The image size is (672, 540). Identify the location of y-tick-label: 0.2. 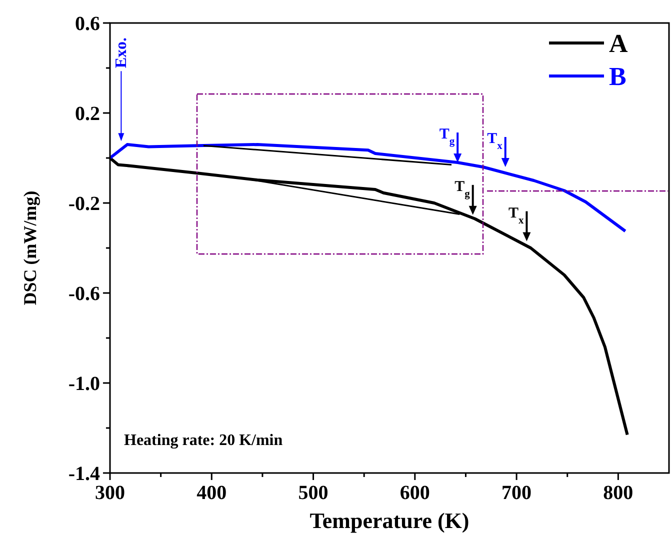
(87, 114).